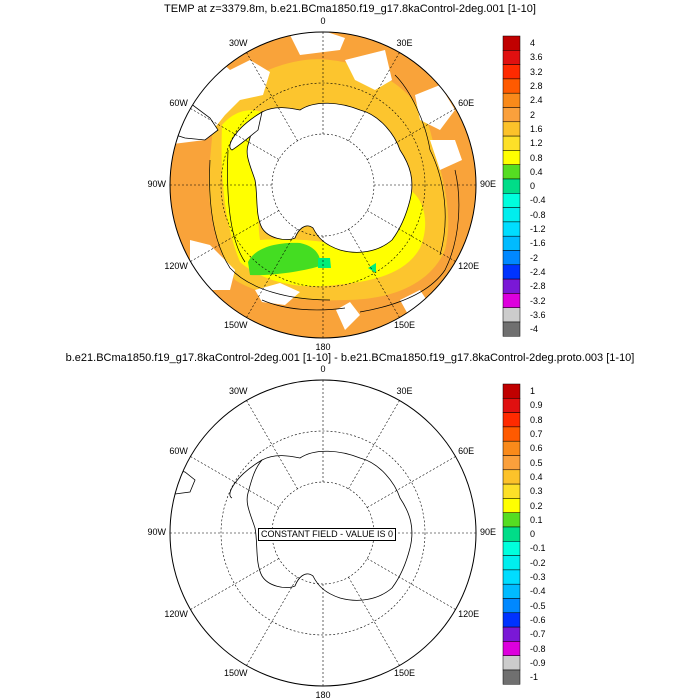 The width and height of the screenshot is (700, 700). What do you see at coordinates (536, 128) in the screenshot?
I see `colorbar-label: 1.6` at bounding box center [536, 128].